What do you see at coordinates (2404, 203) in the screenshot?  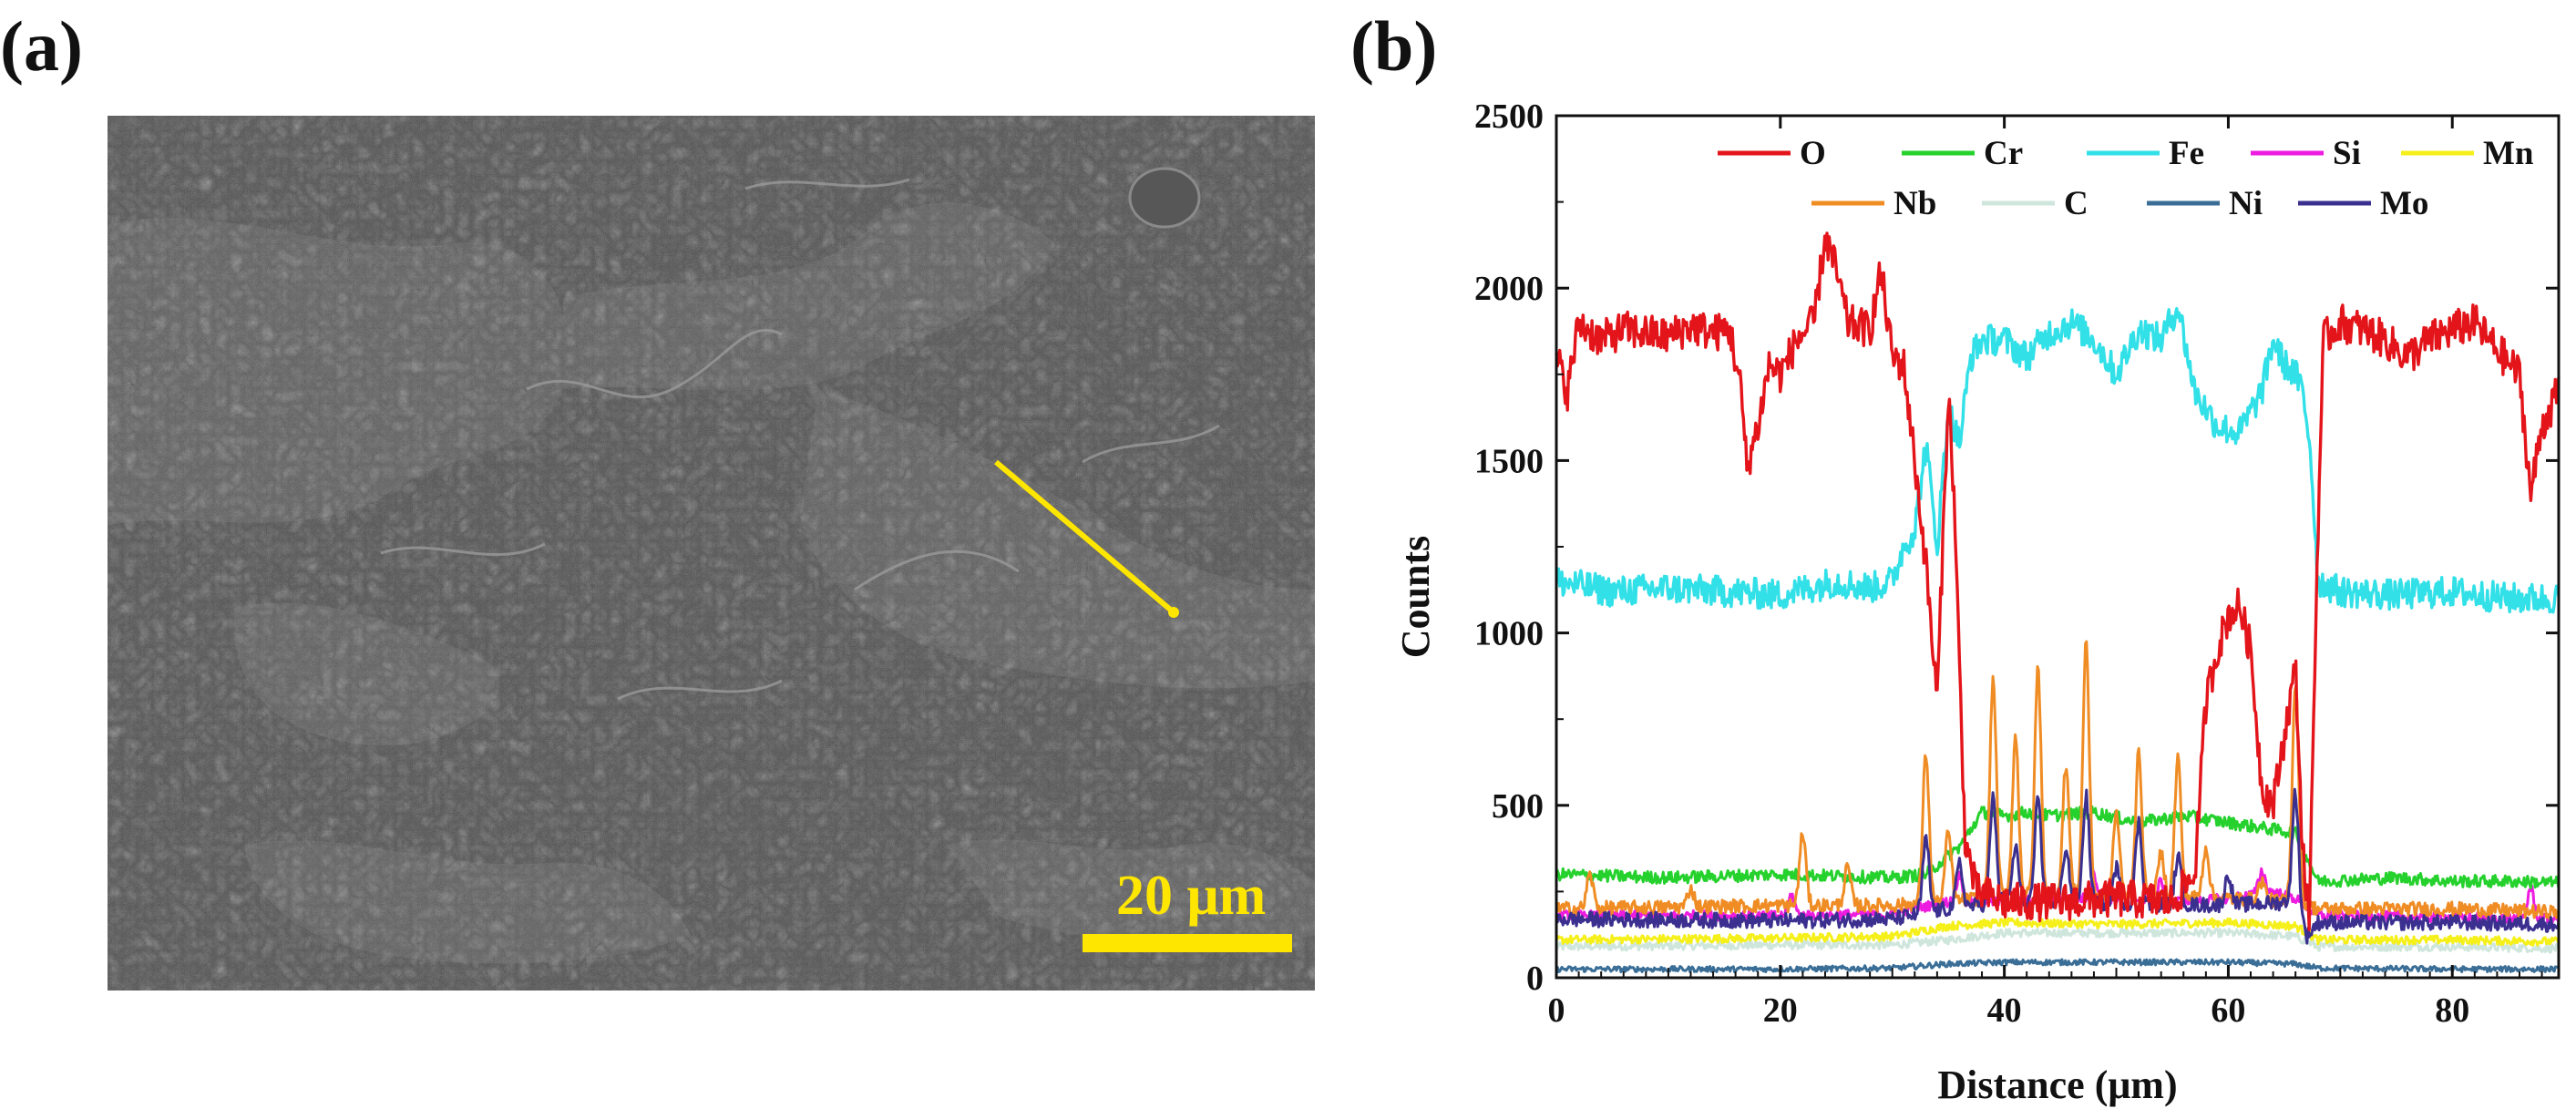 I see `legend-label: Mo` at bounding box center [2404, 203].